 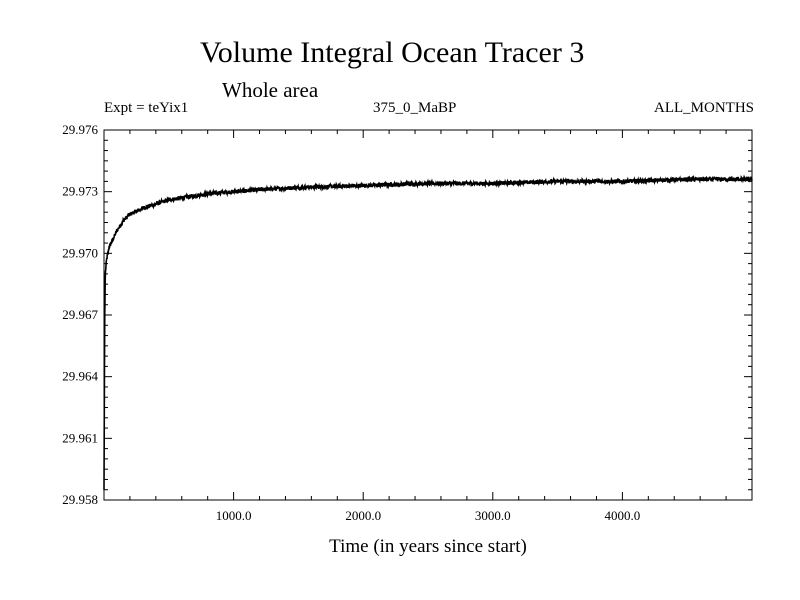 What do you see at coordinates (493, 515) in the screenshot?
I see `x-tick-label: 3000.0` at bounding box center [493, 515].